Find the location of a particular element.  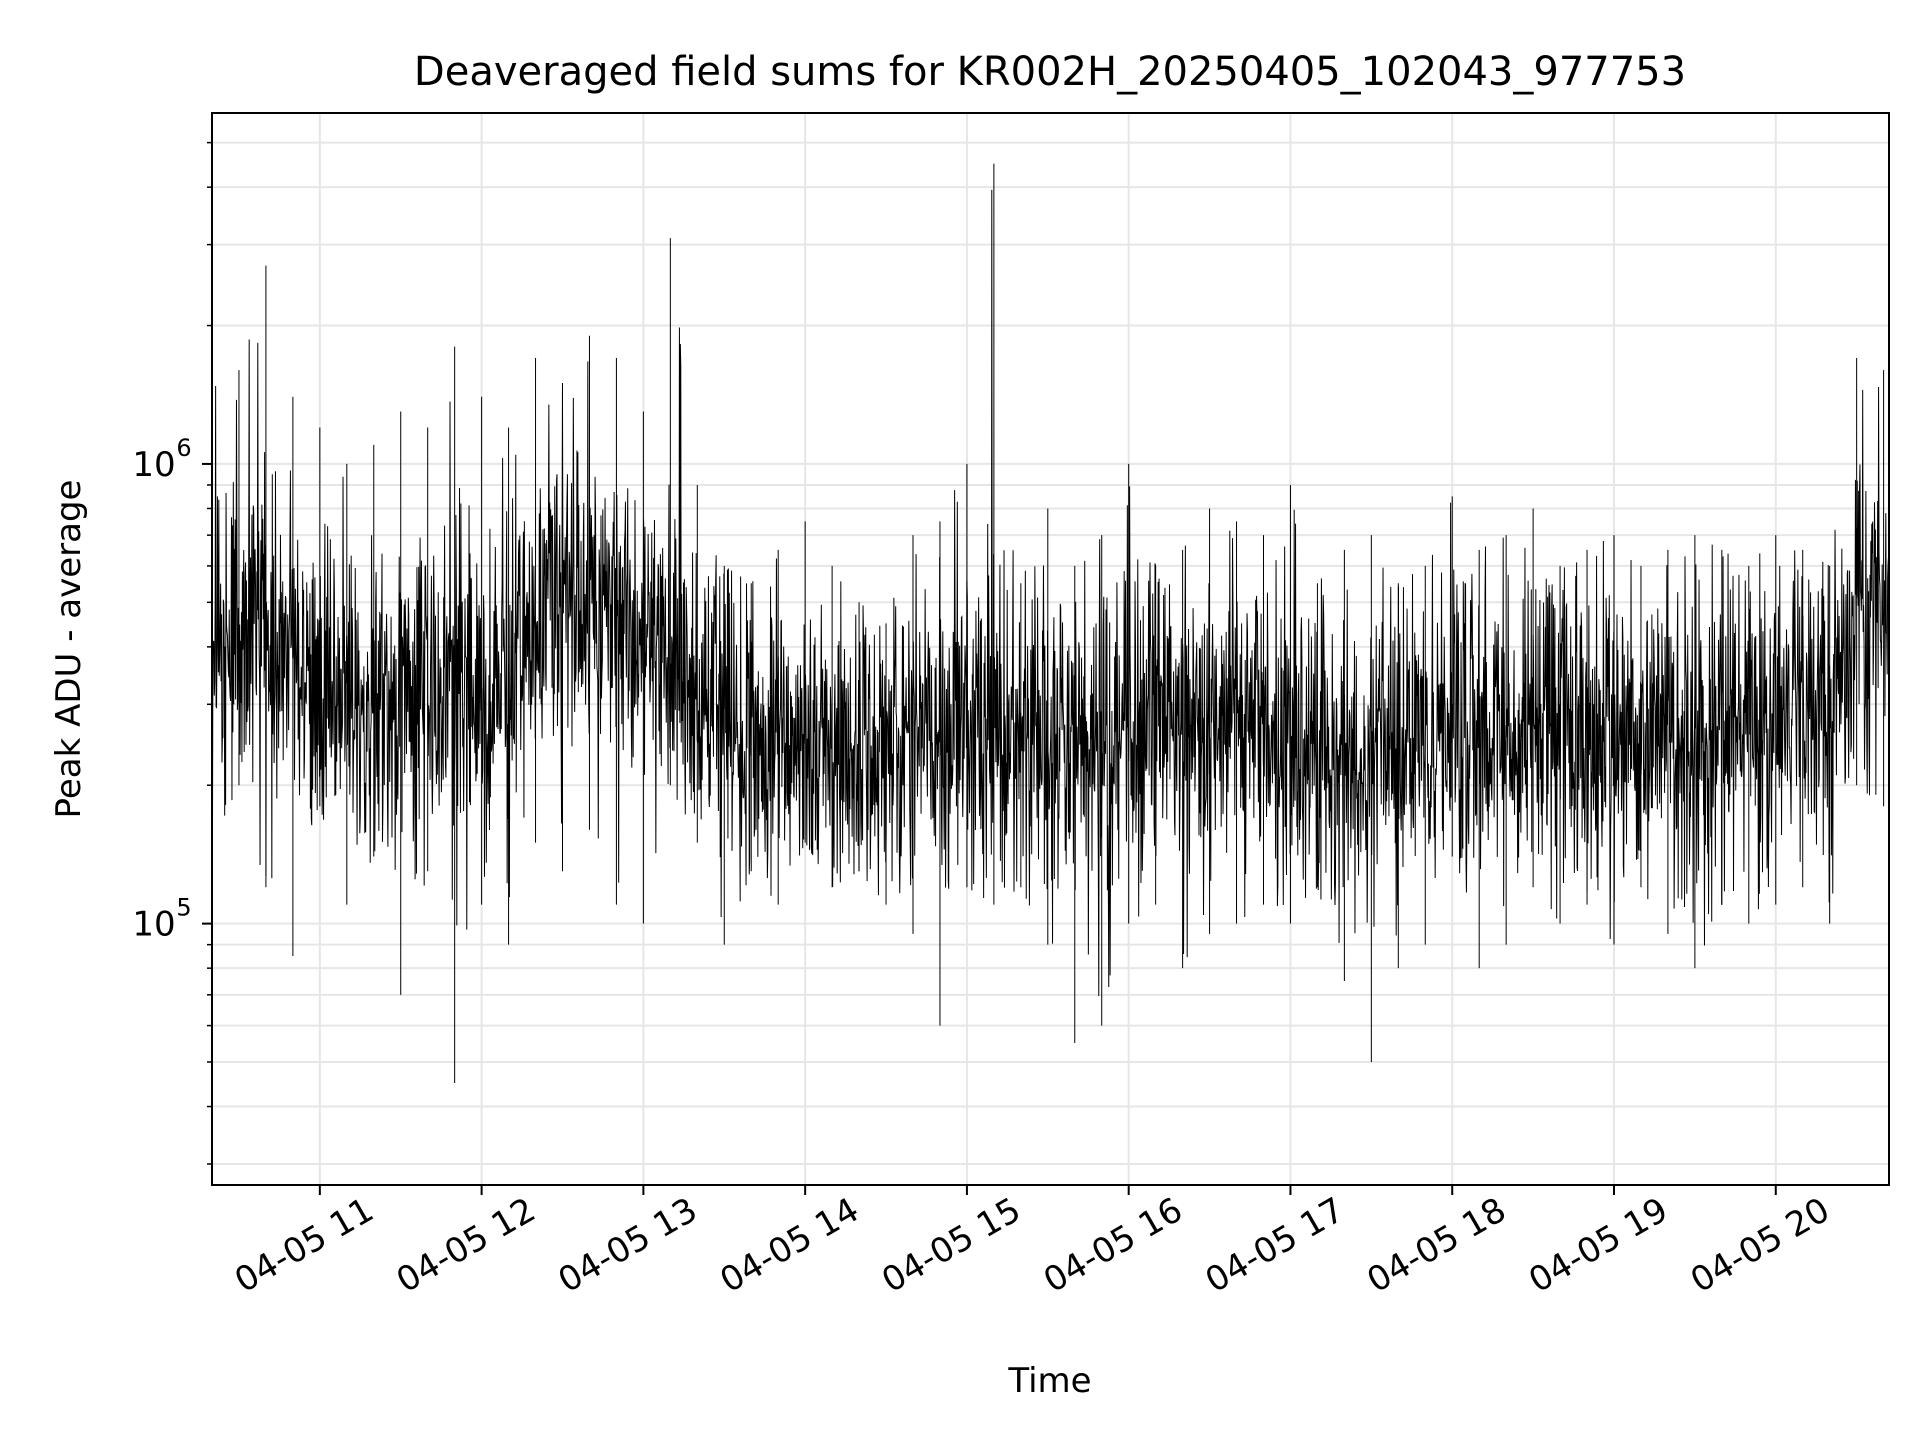

x-axis-label: Time is located at coordinates (1049, 1381).